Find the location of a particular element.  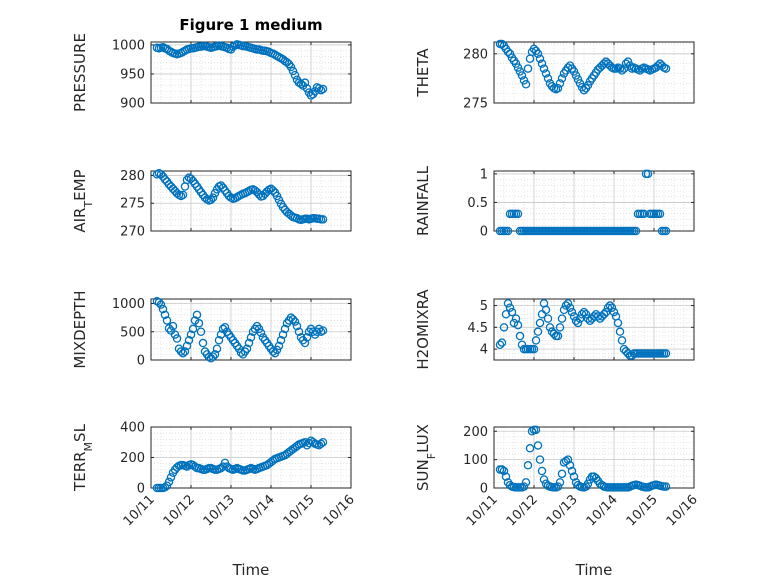

y-tick-label: 950 is located at coordinates (132, 74).